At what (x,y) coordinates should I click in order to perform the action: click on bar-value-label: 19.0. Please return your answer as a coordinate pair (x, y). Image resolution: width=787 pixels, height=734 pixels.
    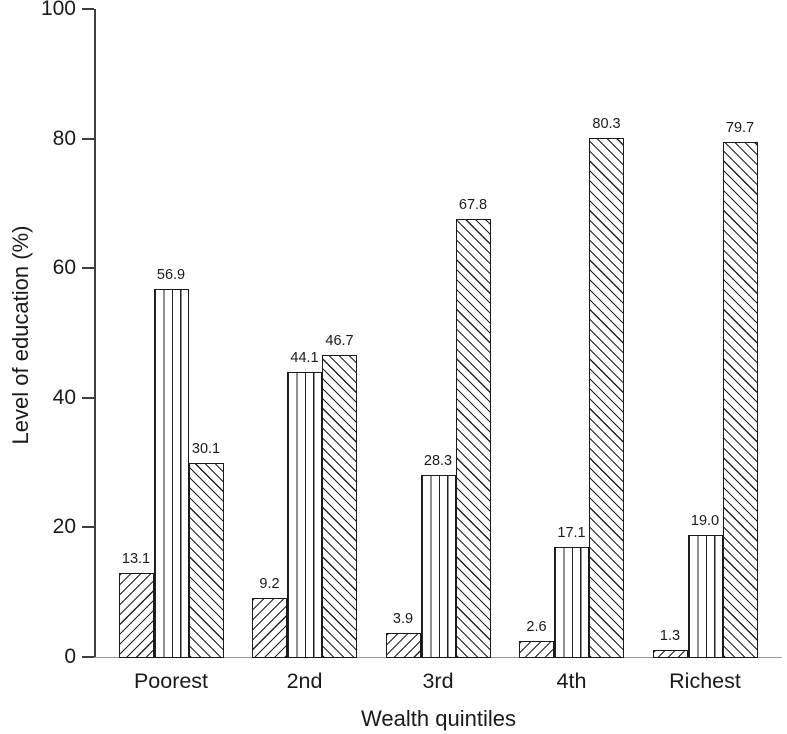
    Looking at the image, I should click on (705, 520).